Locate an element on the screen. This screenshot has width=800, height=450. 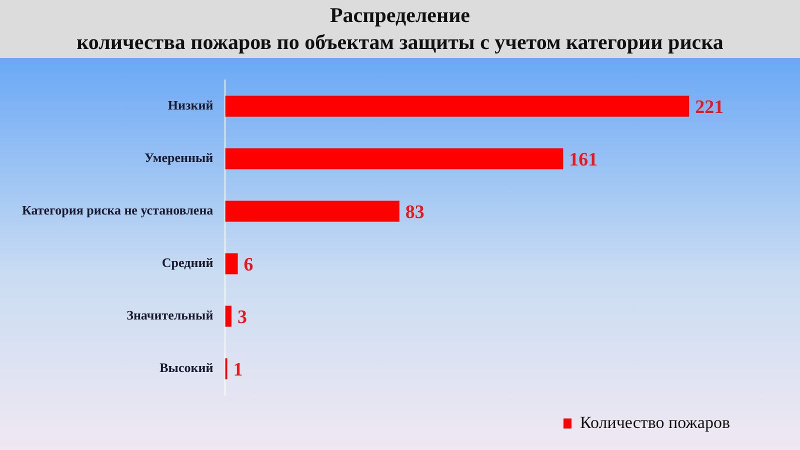
data-label: 161 is located at coordinates (583, 160).